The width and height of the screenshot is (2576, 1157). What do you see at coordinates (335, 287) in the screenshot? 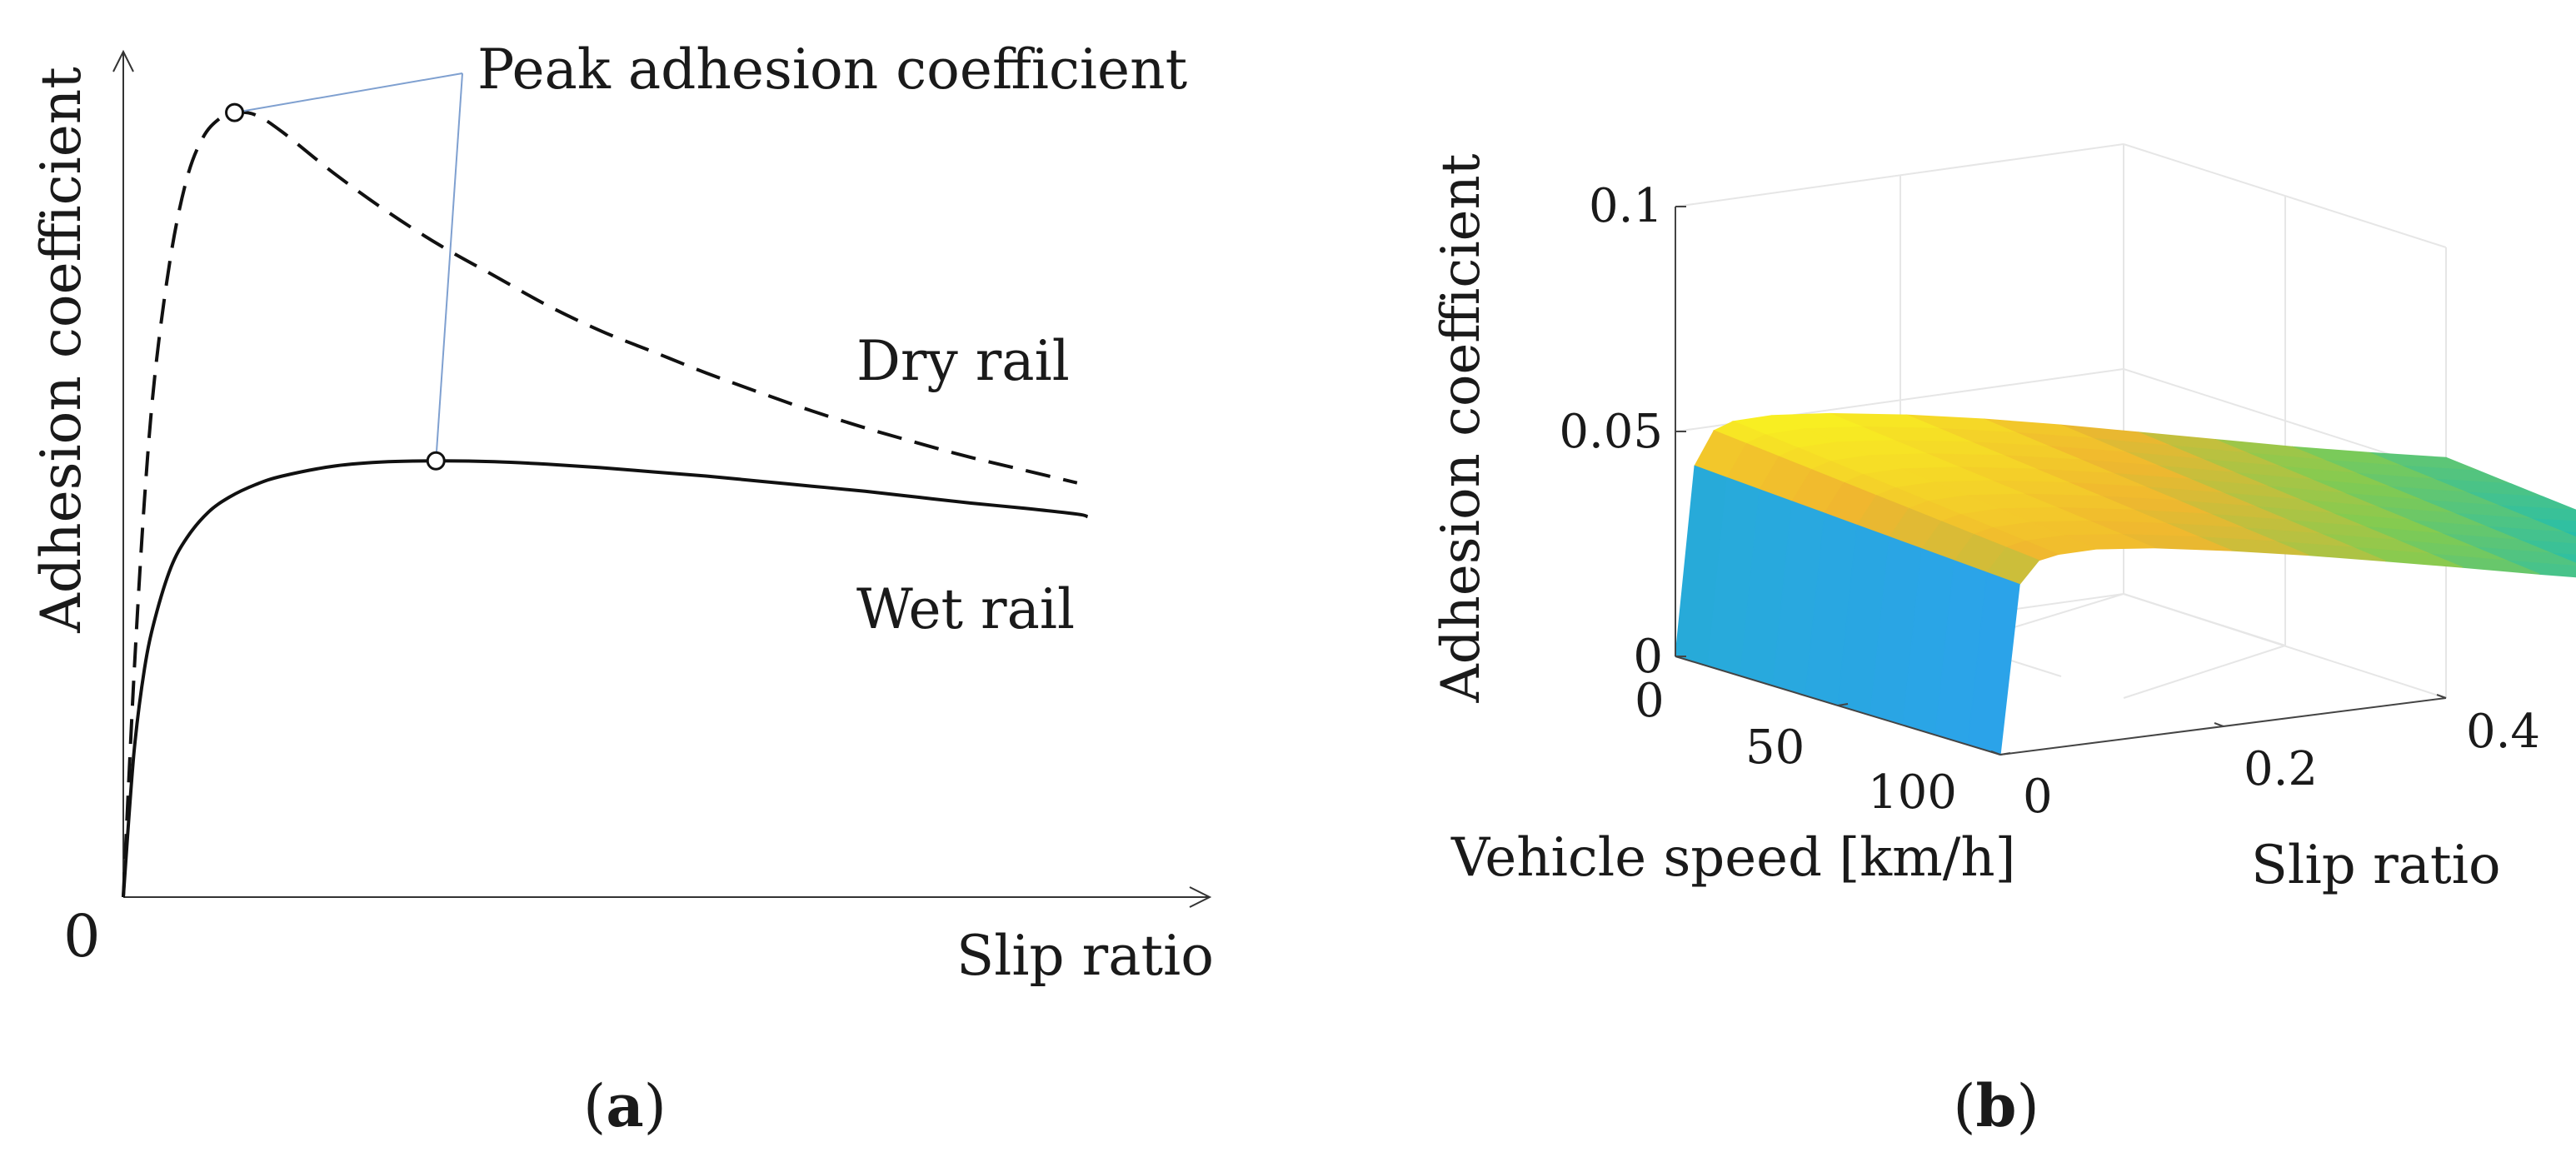
I see `peak-markers` at bounding box center [335, 287].